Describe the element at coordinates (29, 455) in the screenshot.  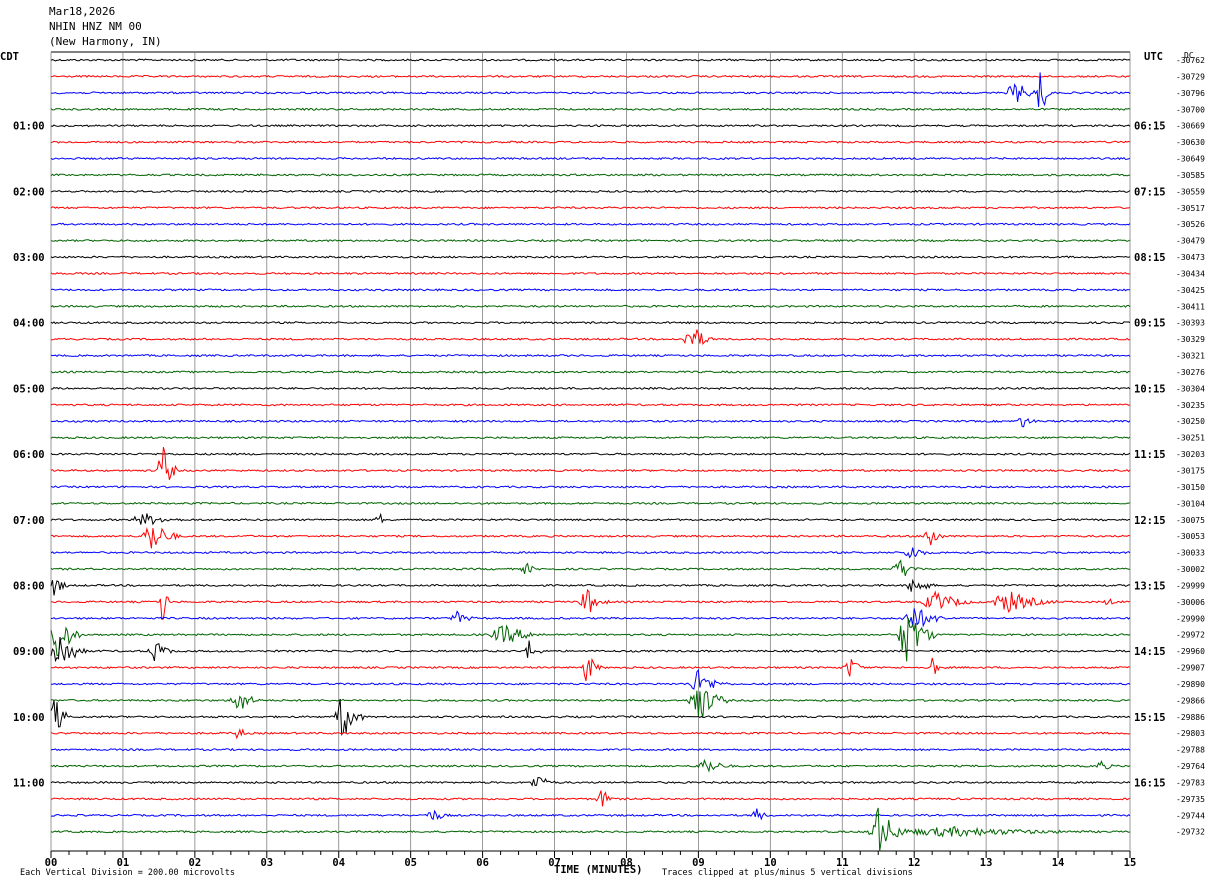
I see `left-hour-label: 06:00` at that location.